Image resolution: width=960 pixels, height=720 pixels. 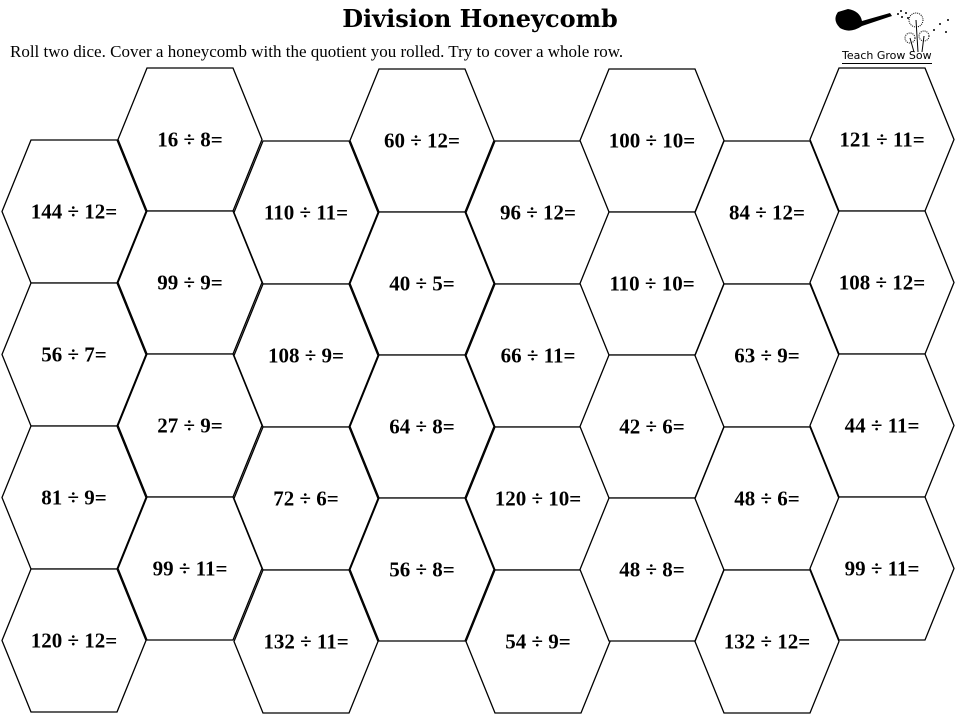 What do you see at coordinates (892, 31) in the screenshot?
I see `watering-can-dandelion-icon` at bounding box center [892, 31].